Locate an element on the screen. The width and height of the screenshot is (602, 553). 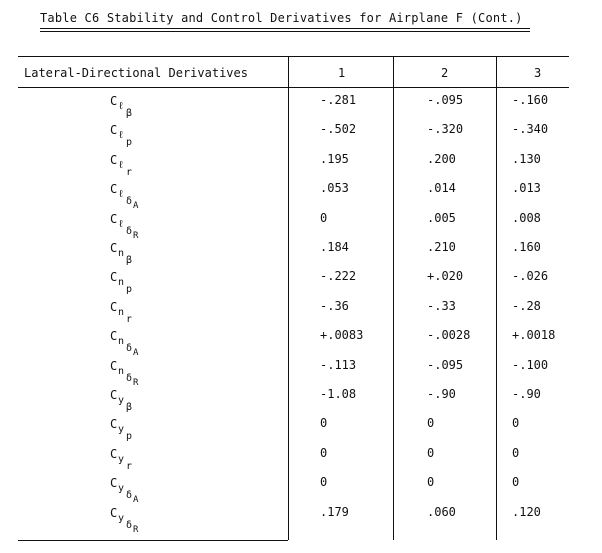
value-cell-col-2: .060 is located at coordinates (441, 511).